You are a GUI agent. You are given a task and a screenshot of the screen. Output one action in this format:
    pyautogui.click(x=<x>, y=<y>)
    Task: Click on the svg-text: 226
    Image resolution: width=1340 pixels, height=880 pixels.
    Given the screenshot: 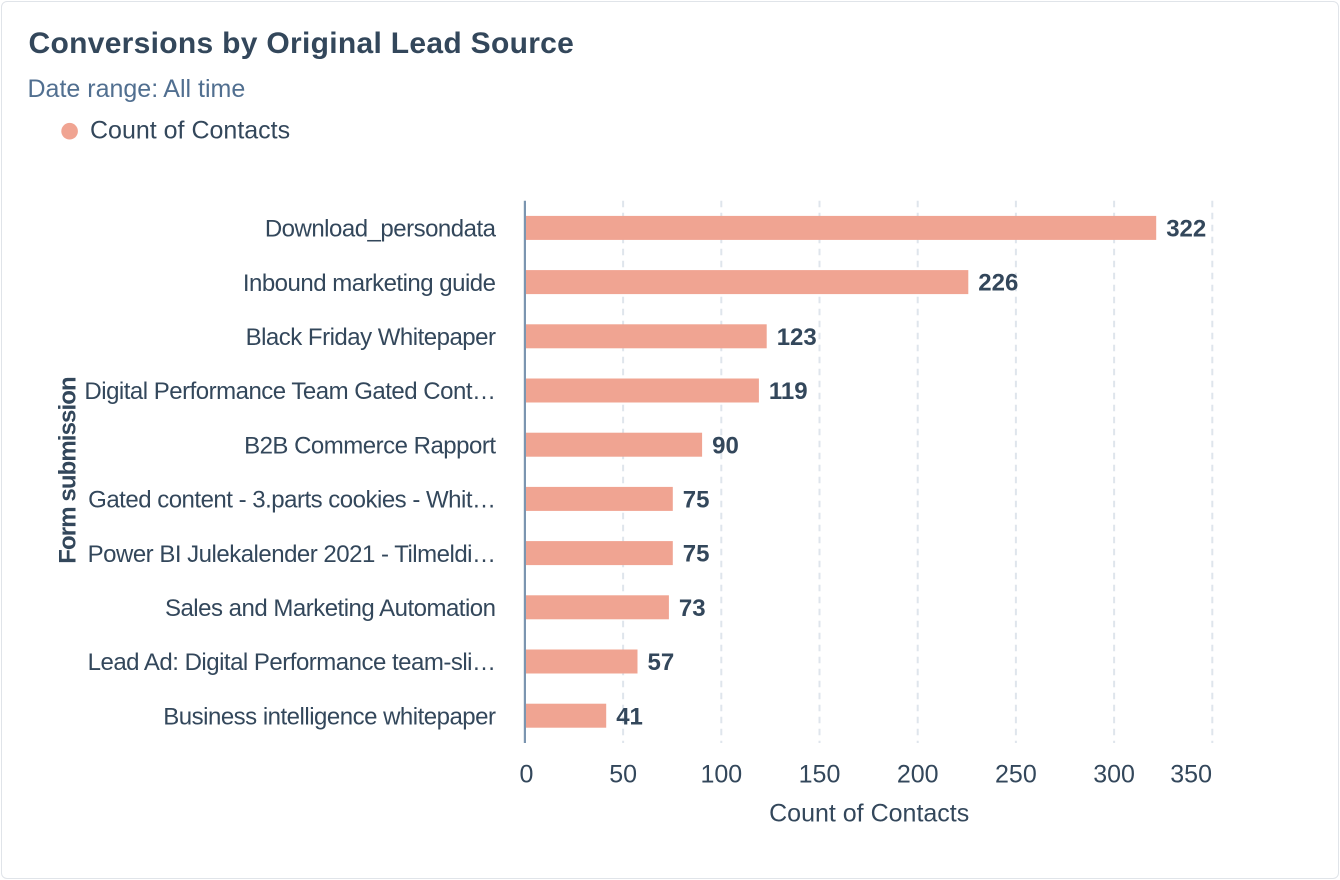 What is the action you would take?
    pyautogui.click(x=998, y=283)
    